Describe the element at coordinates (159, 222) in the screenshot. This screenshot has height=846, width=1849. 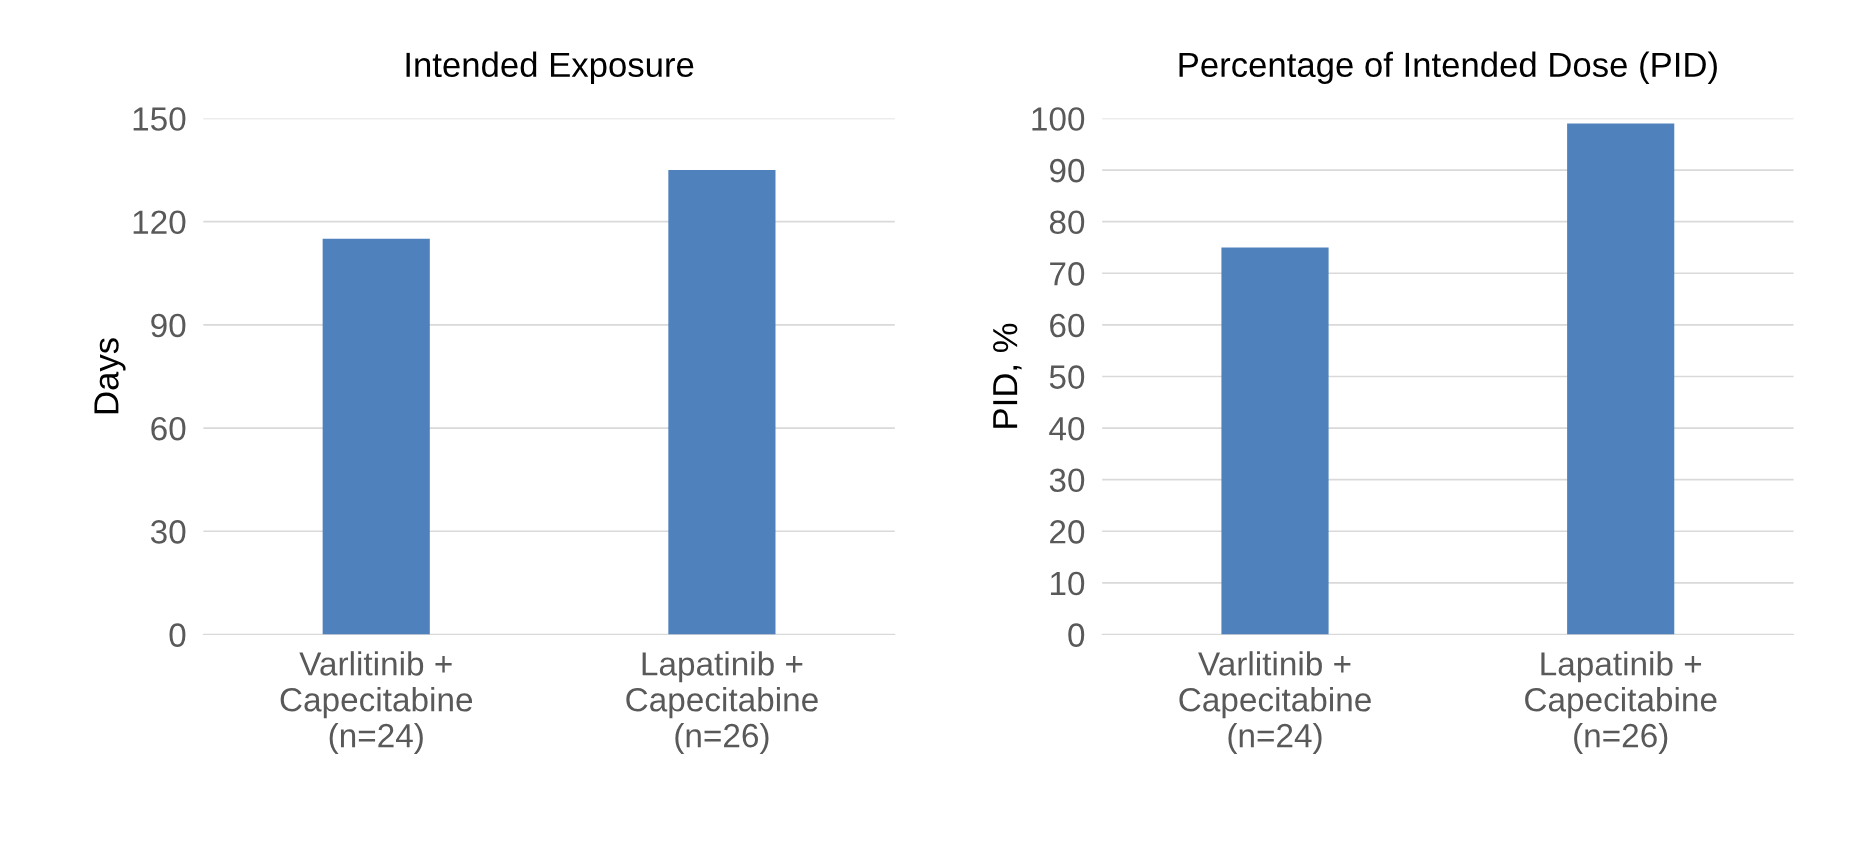
I see `y-tick-label: 120` at that location.